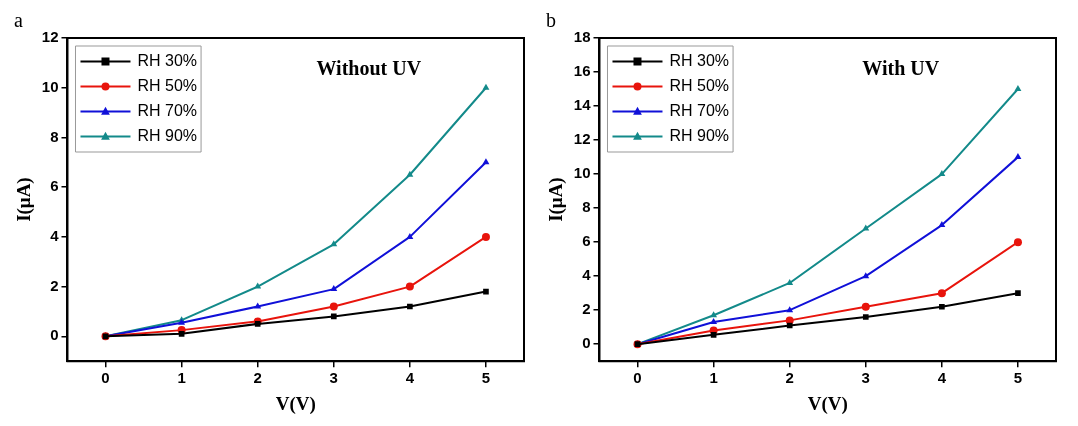 The image size is (1078, 426). Describe the element at coordinates (369, 68) in the screenshot. I see `annotation: Without UV` at that location.